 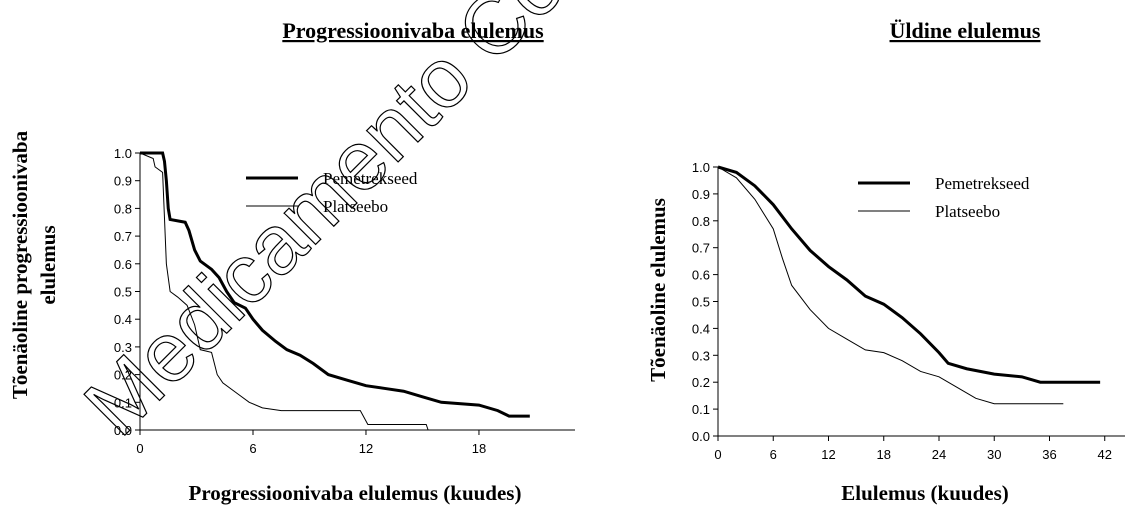 I want to click on x-tick-label: 24, so click(x=939, y=454).